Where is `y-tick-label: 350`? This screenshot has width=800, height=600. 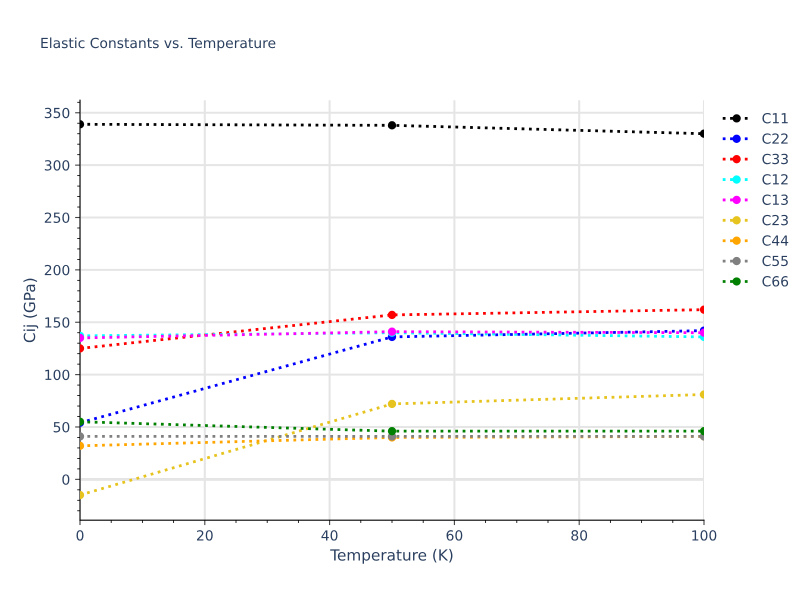
y-tick-label: 350 is located at coordinates (57, 113).